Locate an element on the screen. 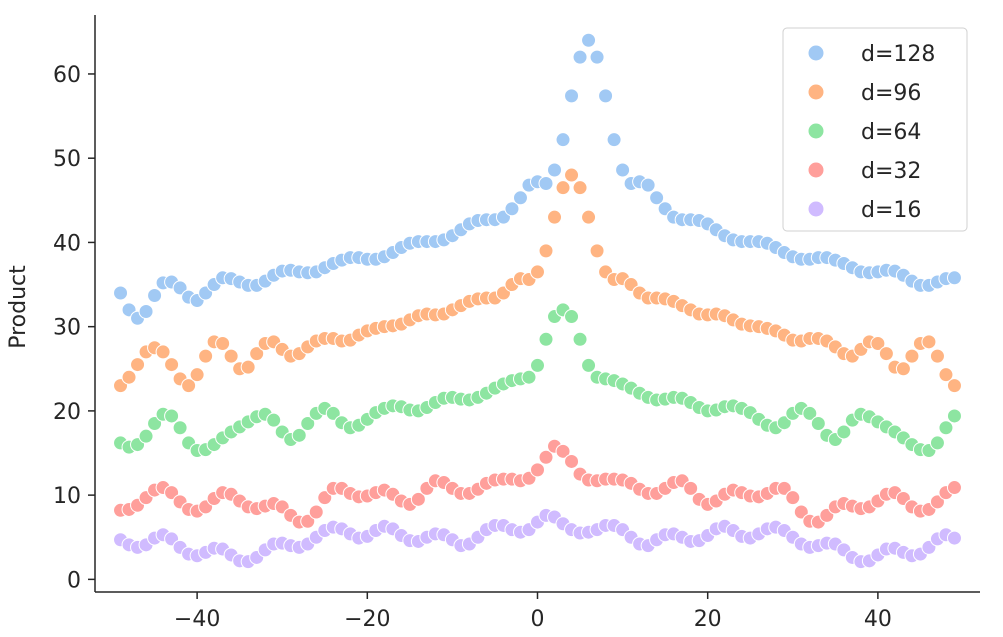 The width and height of the screenshot is (1003, 637). y-tick-label: 50 is located at coordinates (67, 159).